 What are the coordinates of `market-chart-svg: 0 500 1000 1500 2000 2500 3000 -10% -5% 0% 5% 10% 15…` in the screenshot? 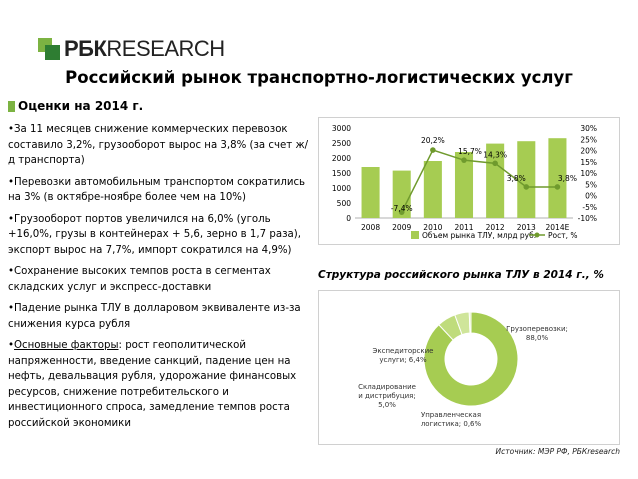 It's located at (464, 182).